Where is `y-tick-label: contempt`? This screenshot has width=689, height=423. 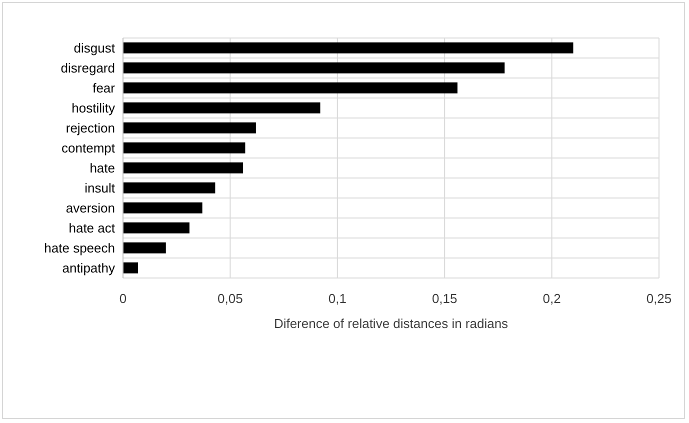 y-tick-label: contempt is located at coordinates (89, 148).